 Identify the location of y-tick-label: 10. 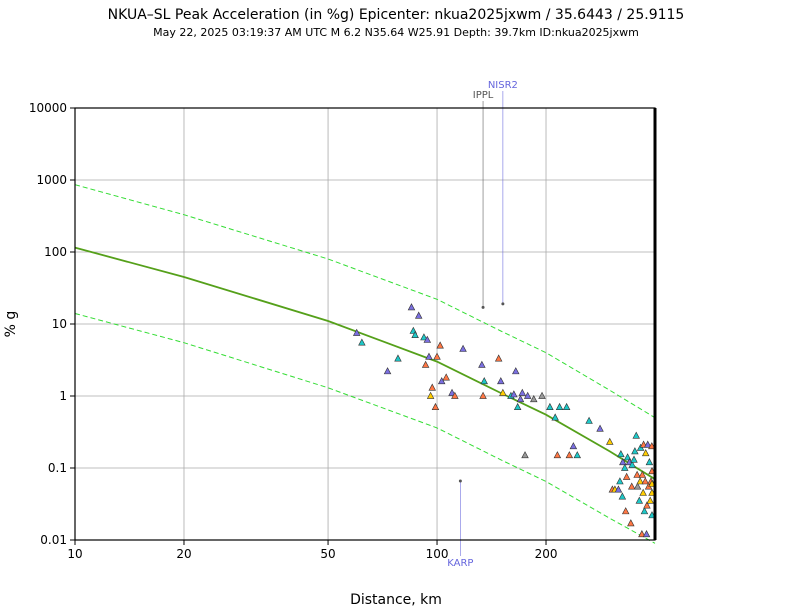
(59, 324).